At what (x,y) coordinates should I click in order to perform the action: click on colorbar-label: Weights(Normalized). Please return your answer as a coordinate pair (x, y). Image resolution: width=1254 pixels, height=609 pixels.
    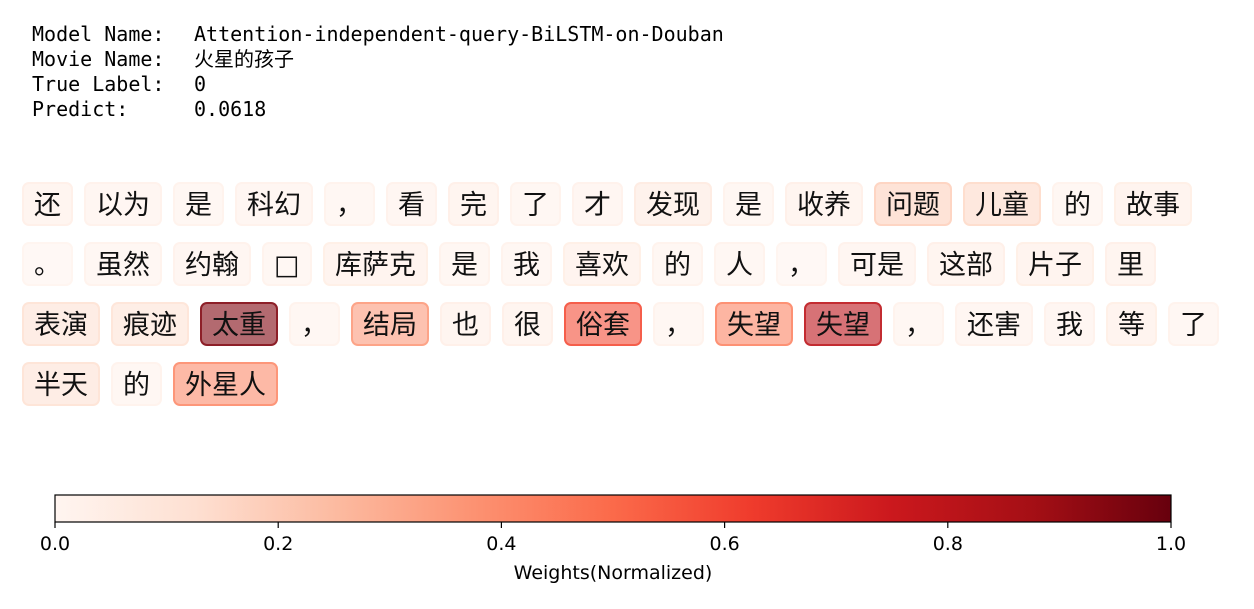
    Looking at the image, I should click on (613, 573).